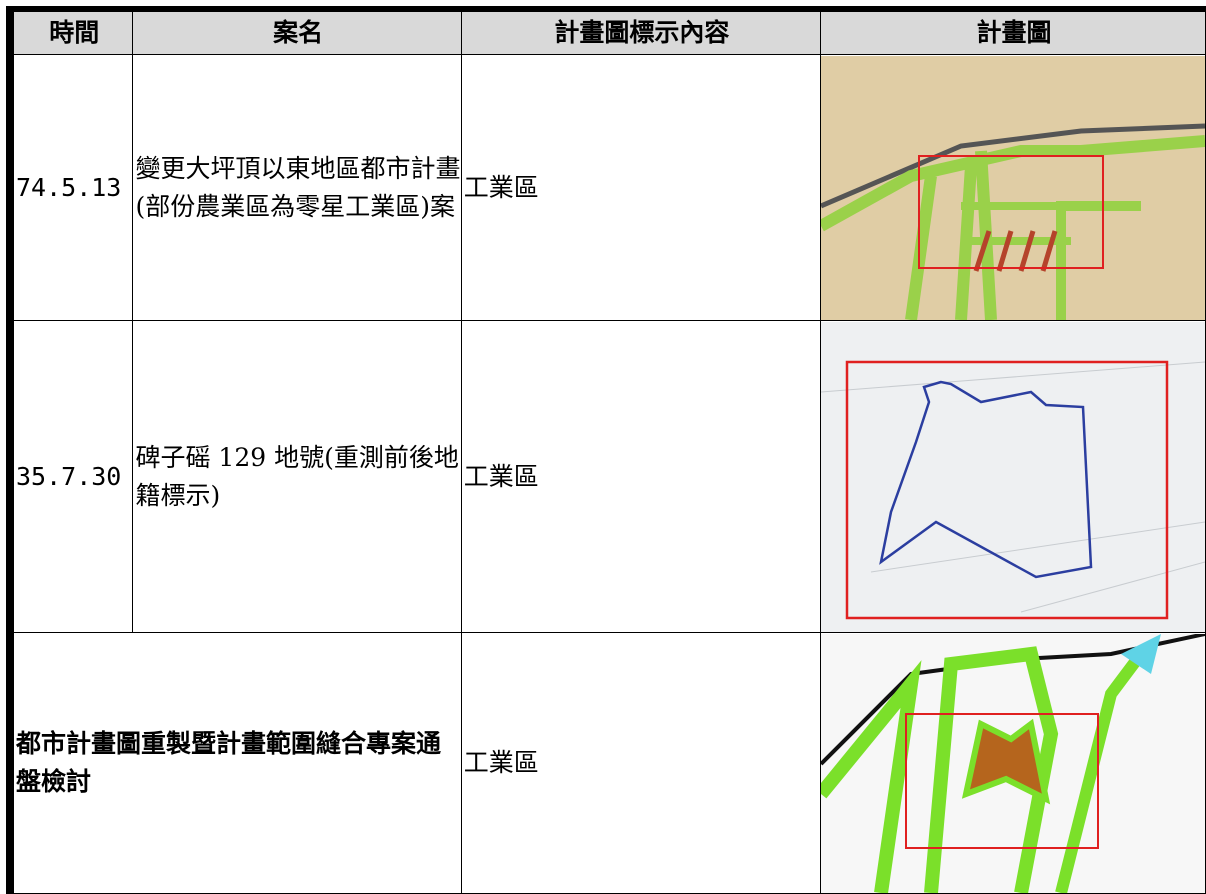  I want to click on date-cell: 74.5.13, so click(71, 187).